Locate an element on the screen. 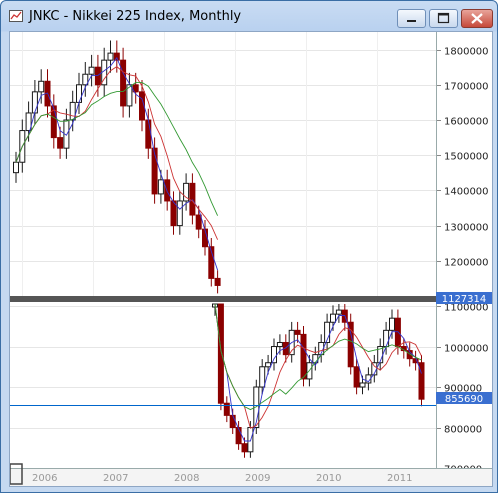 The height and width of the screenshot is (493, 498). lower-price-marker is located at coordinates (464, 398).